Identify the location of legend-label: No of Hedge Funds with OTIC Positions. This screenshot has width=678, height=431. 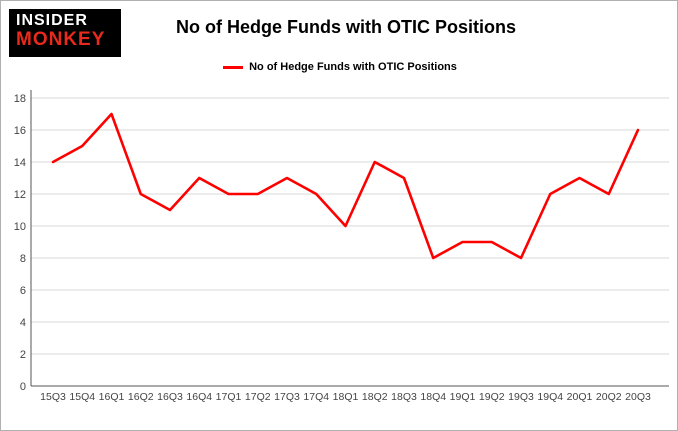
(353, 67).